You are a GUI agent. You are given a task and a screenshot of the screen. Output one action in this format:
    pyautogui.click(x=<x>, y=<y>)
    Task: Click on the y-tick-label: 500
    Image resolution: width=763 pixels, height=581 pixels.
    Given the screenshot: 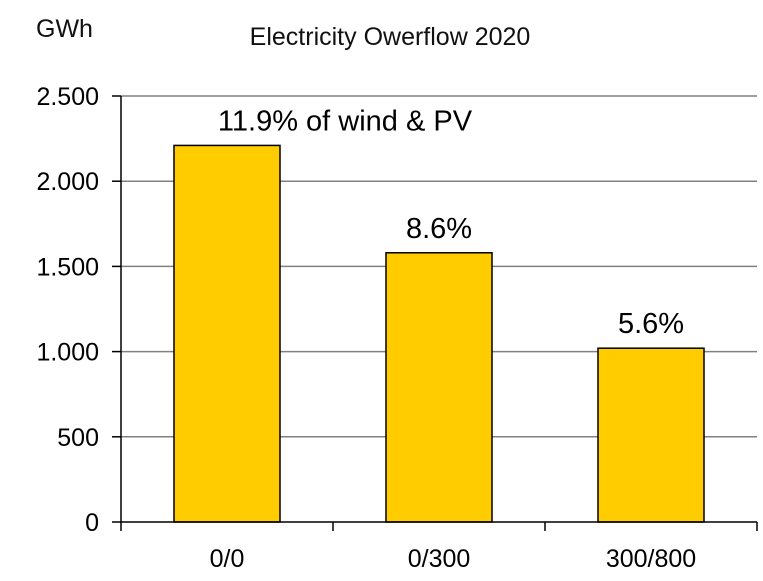 What is the action you would take?
    pyautogui.click(x=78, y=438)
    